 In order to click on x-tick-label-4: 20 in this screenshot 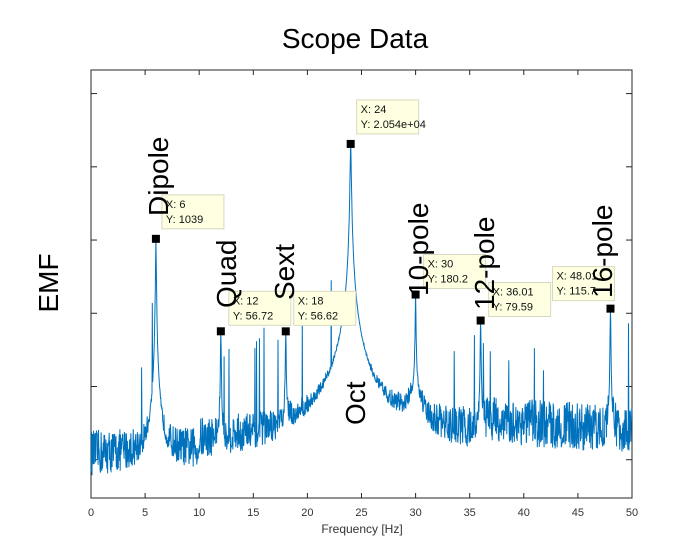, I will do `click(307, 513)`.